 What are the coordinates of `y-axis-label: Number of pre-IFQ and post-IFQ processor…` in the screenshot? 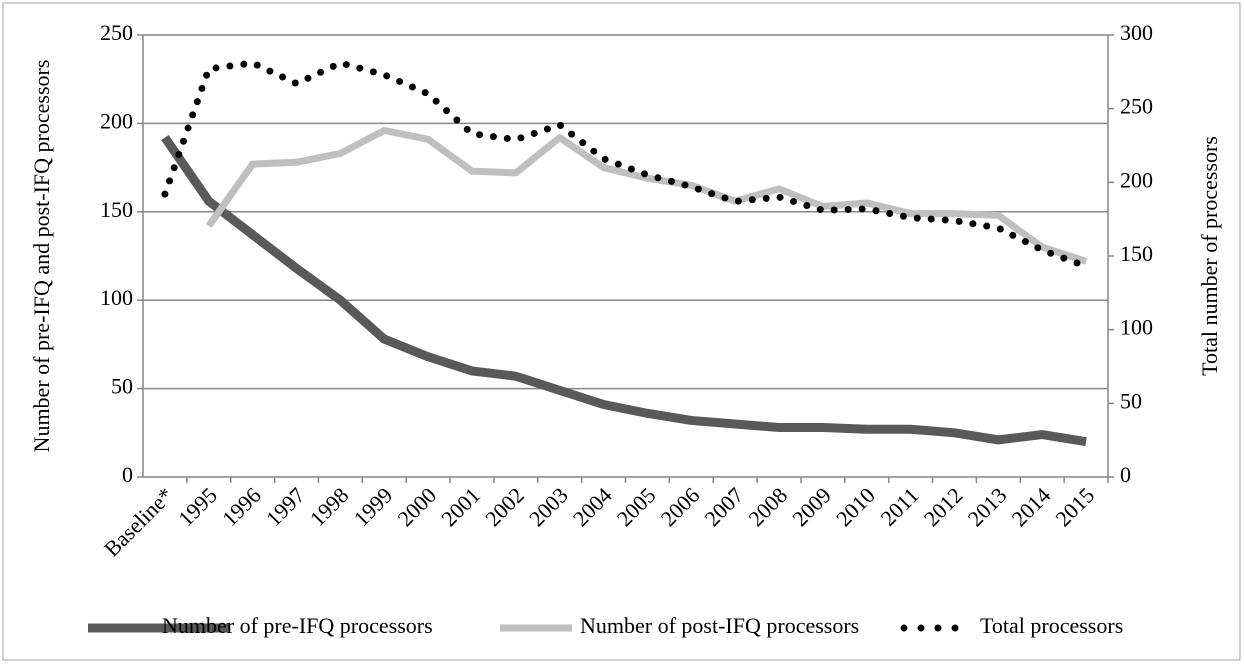 It's located at (41, 256).